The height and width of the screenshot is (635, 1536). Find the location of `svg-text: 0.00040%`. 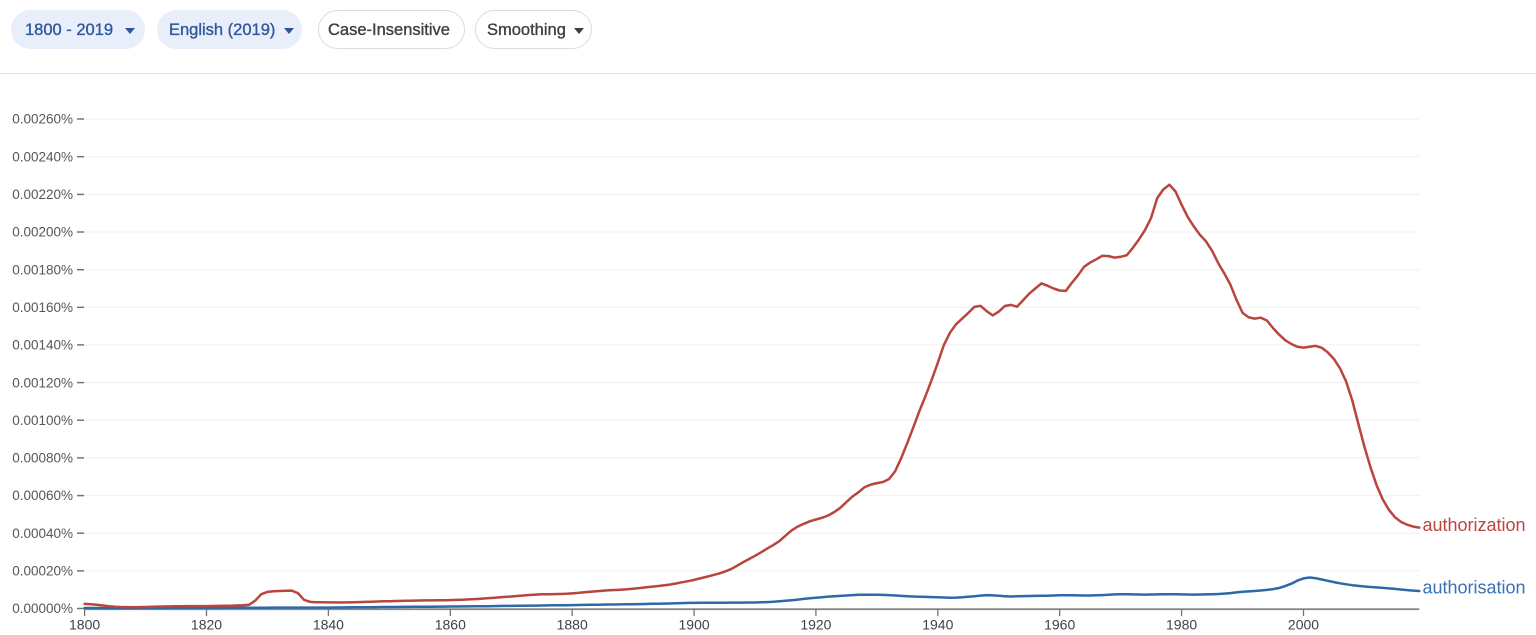

svg-text: 0.00040% is located at coordinates (42, 533).